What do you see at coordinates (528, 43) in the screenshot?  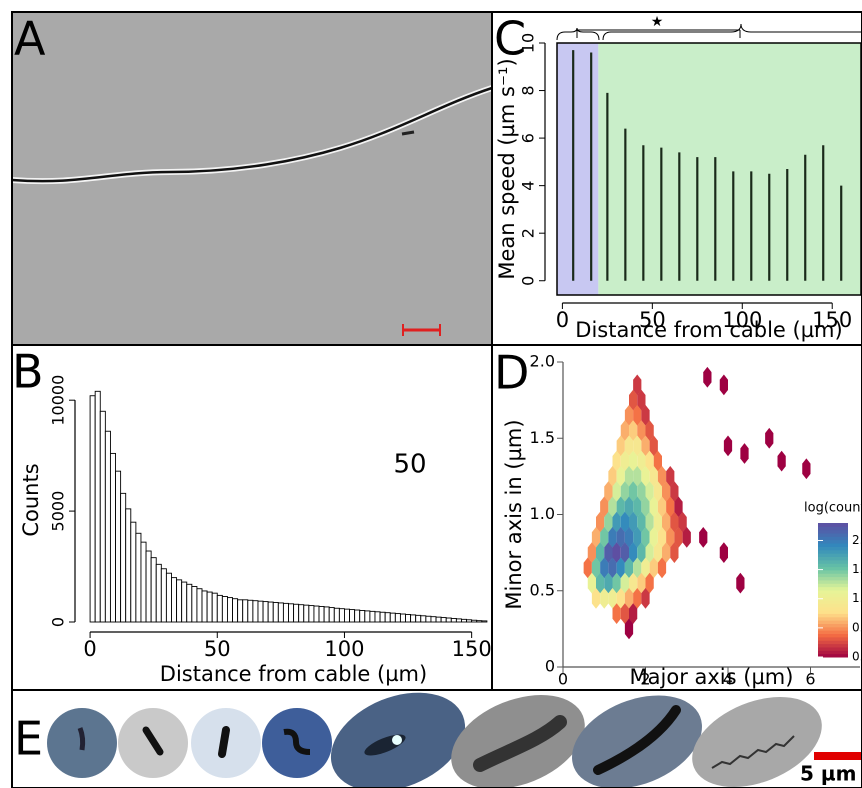 I see `y-tick-label: 10` at bounding box center [528, 43].